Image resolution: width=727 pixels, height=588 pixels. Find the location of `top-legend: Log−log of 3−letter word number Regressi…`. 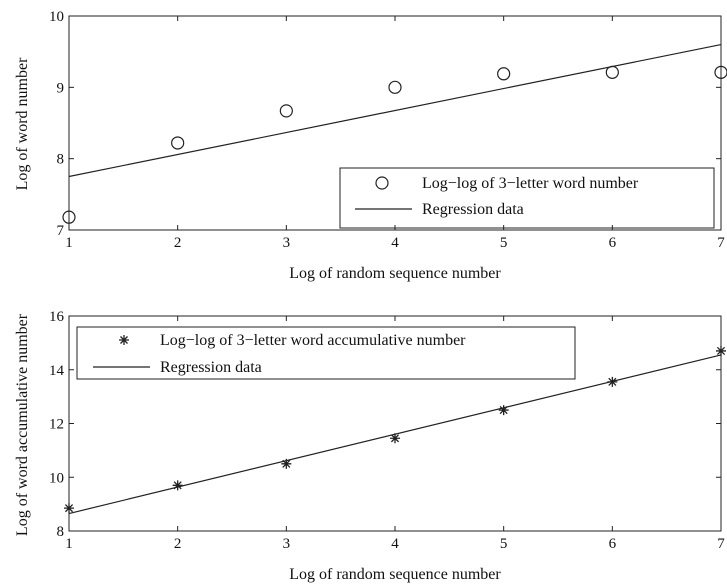

top-legend: Log−log of 3−letter word number Regressi… is located at coordinates (527, 198).